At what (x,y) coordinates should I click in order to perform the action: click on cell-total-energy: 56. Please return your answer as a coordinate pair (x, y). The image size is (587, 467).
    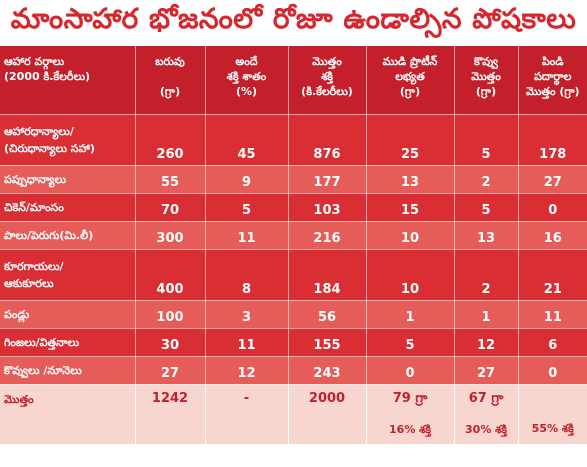
    Looking at the image, I should click on (327, 314).